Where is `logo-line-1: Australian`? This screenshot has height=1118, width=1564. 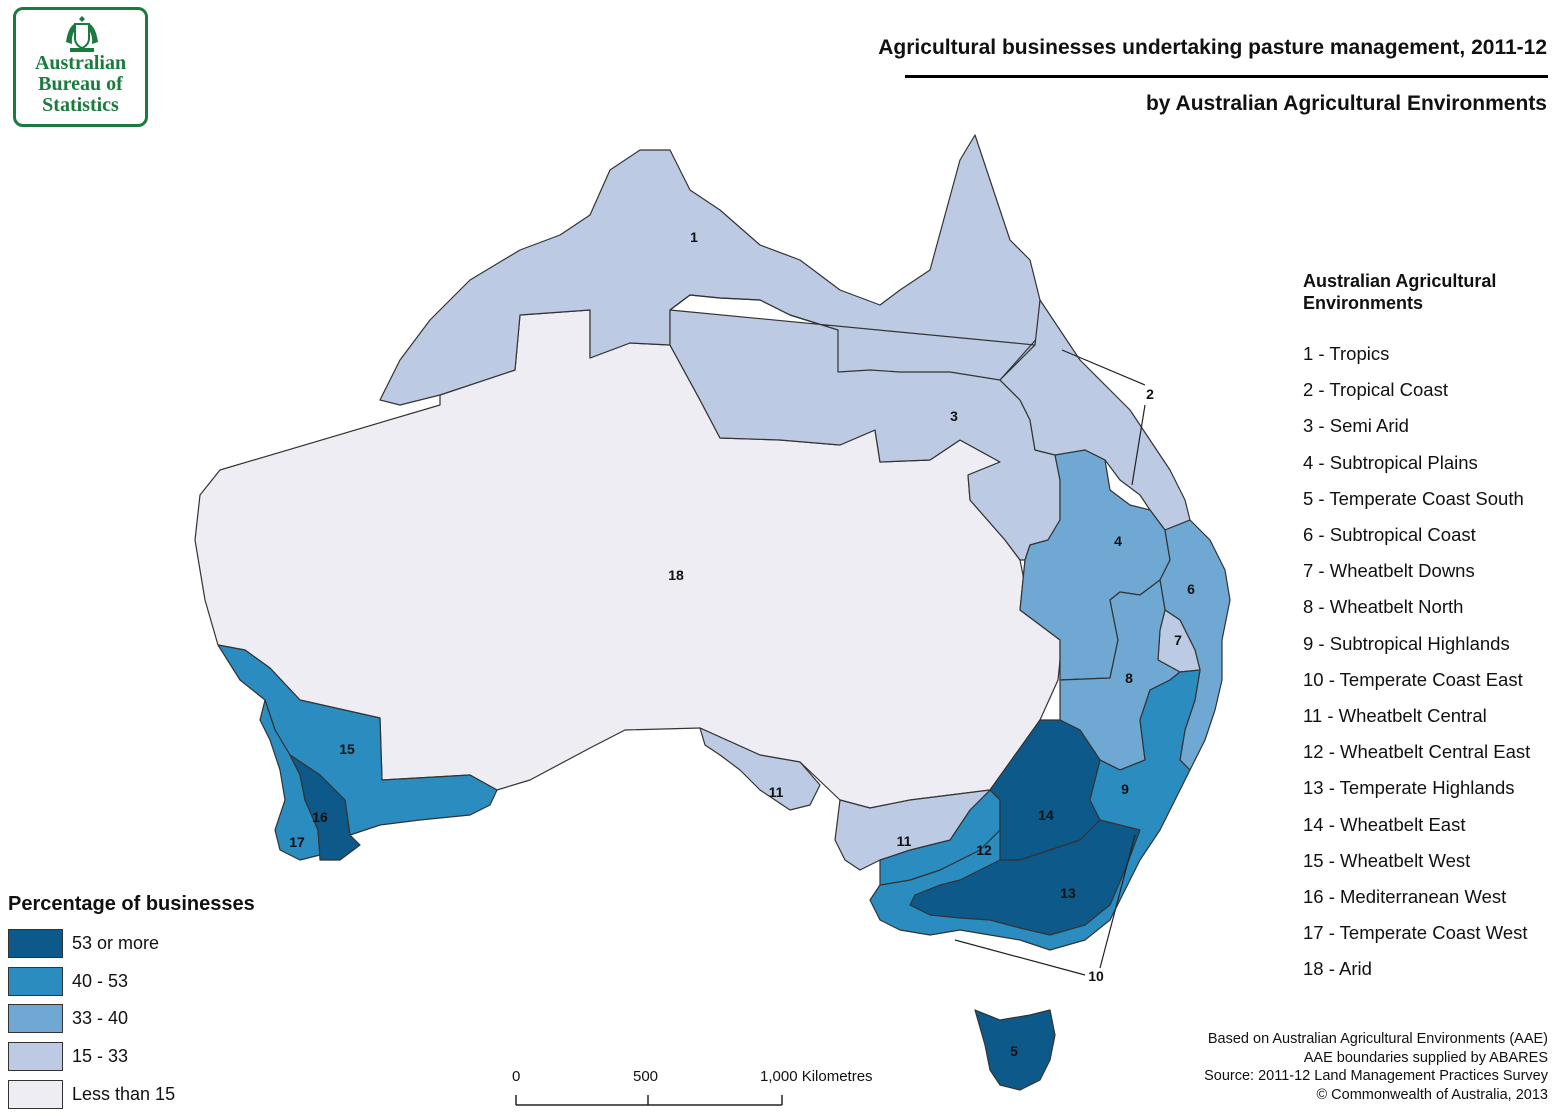
logo-line-1: Australian is located at coordinates (80, 63).